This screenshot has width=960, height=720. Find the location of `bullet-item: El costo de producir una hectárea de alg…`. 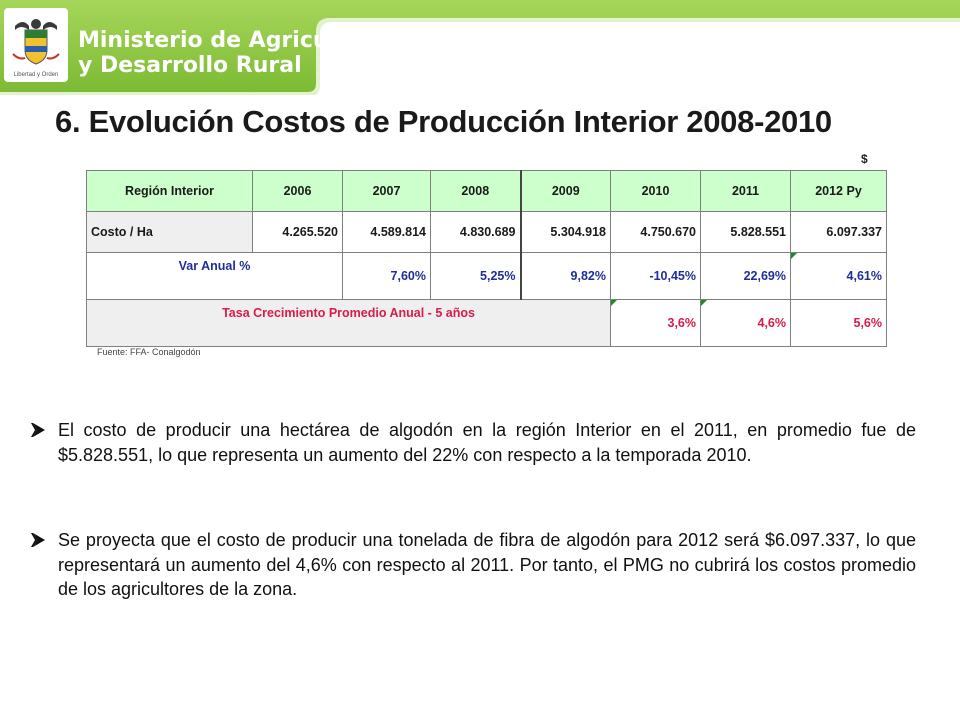

bullet-item: El costo de producir una hectárea de alg… is located at coordinates (473, 458).